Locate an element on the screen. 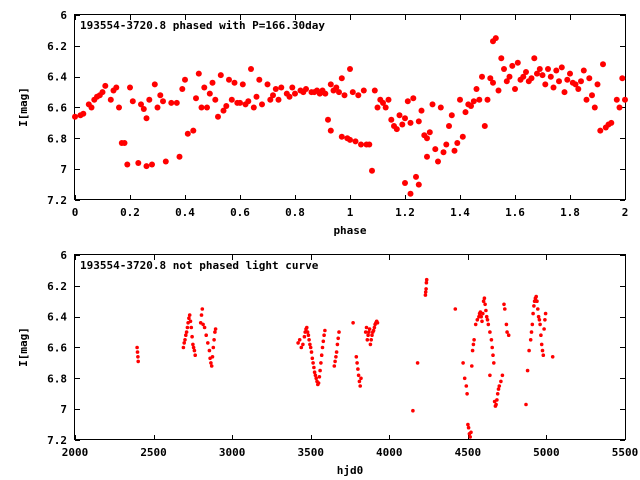 The width and height of the screenshot is (640, 480). x-axis-label: hjd0 is located at coordinates (350, 470).